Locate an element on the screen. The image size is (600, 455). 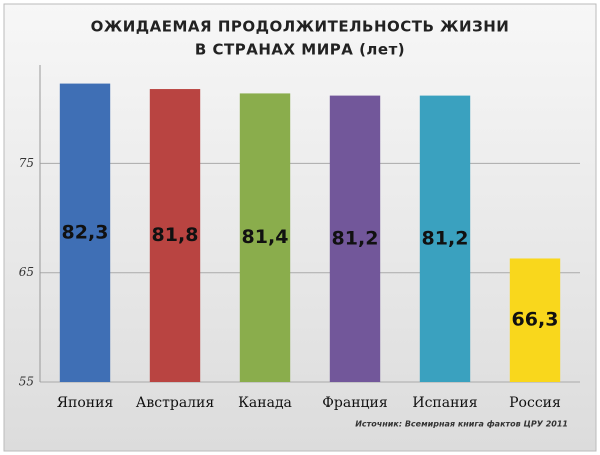
chart-title: В СТРАНАХ МИРА (лет) is located at coordinates (300, 50).